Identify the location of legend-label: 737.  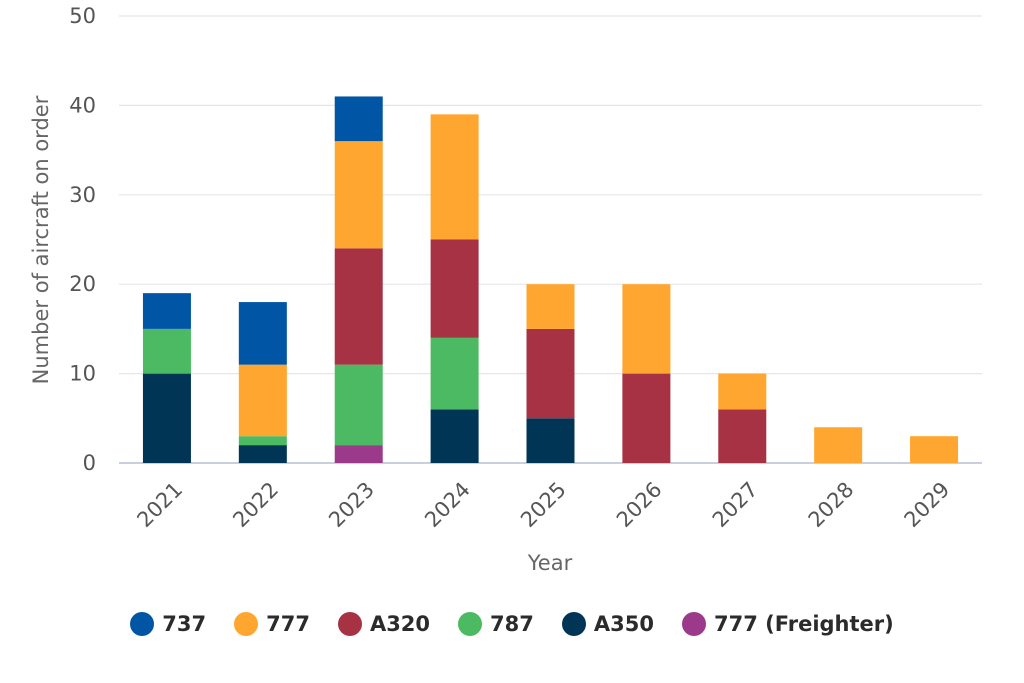
(184, 624).